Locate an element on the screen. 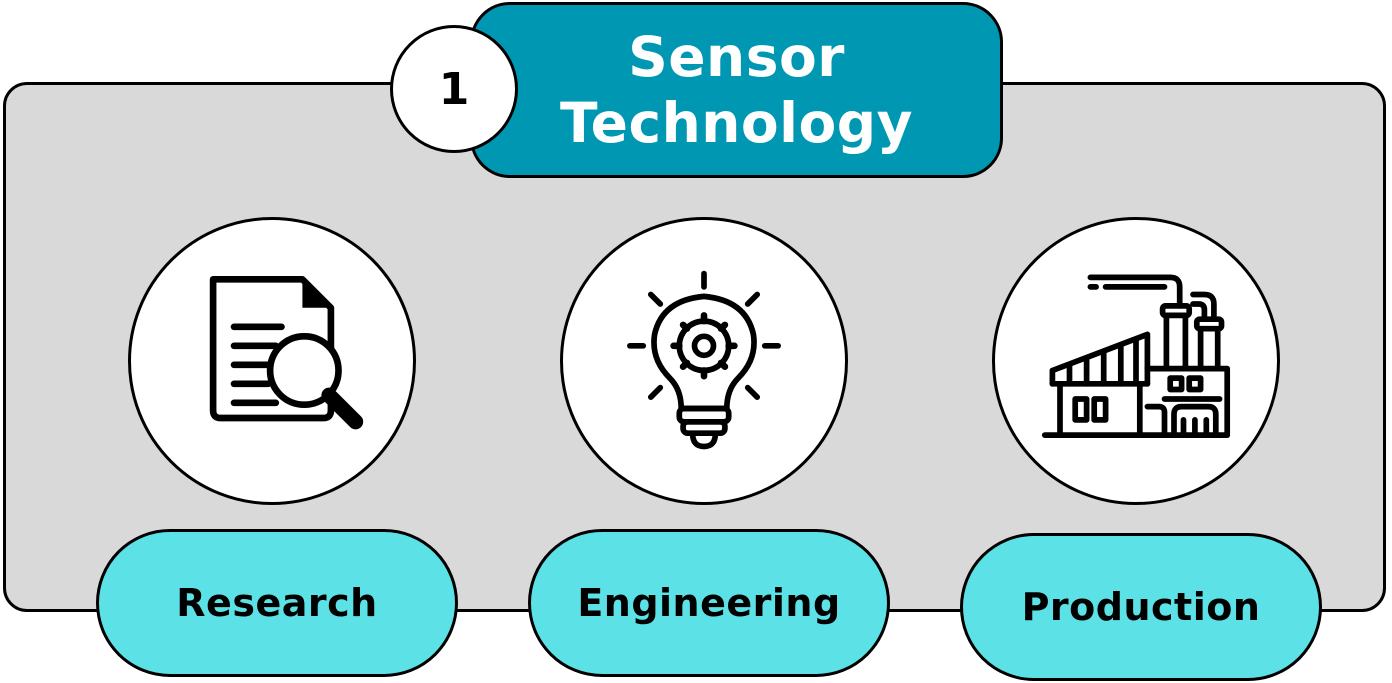 This screenshot has width=1392, height=683. stage-label-engineering: Engineering is located at coordinates (709, 603).